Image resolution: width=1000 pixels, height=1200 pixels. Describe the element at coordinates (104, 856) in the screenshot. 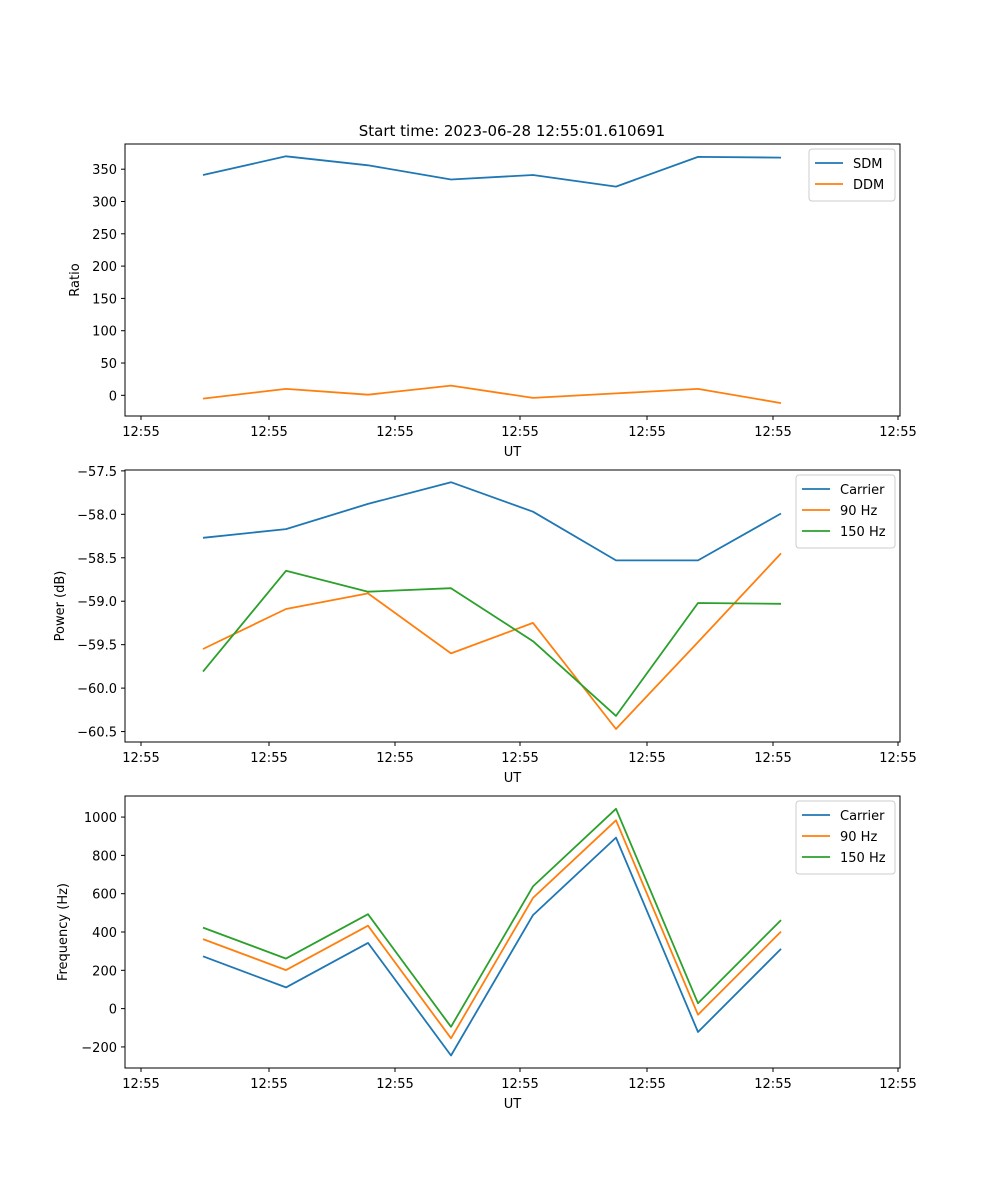

I see `y-tick-label: 800` at that location.